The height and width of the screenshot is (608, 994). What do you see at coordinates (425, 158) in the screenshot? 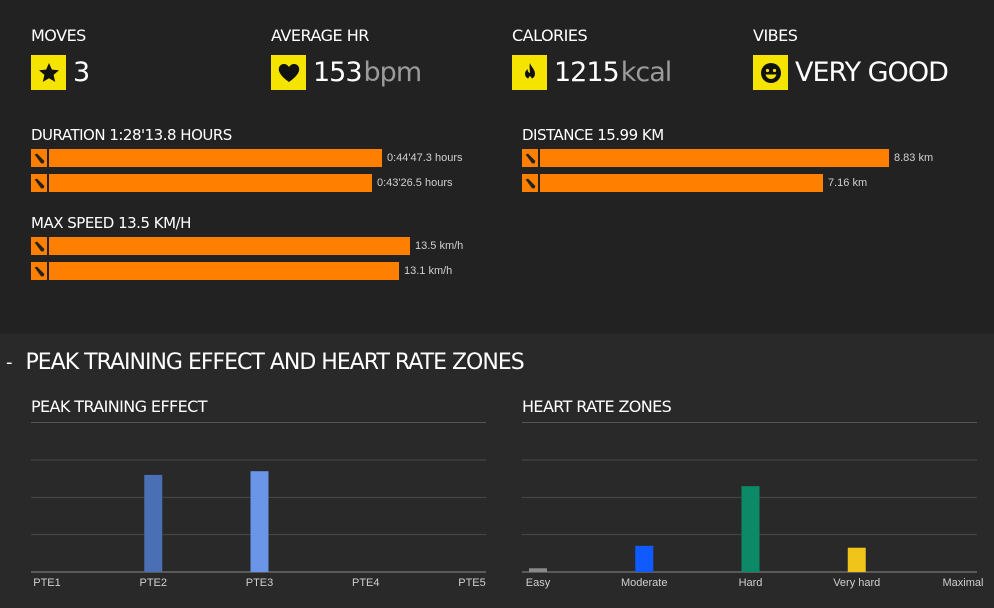
I see `duration-bar-1-label: 0:44'47.3 hours` at bounding box center [425, 158].